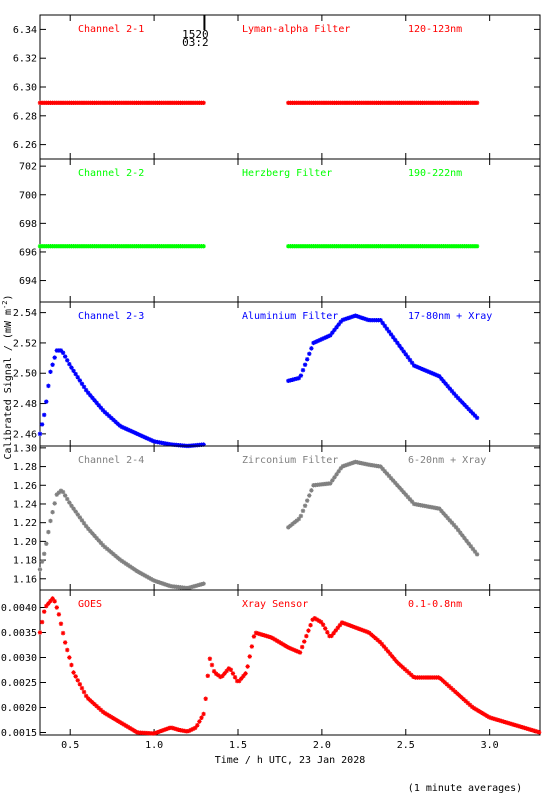 The image size is (550, 805). I want to click on marker-label-top: 1520, so click(195, 34).